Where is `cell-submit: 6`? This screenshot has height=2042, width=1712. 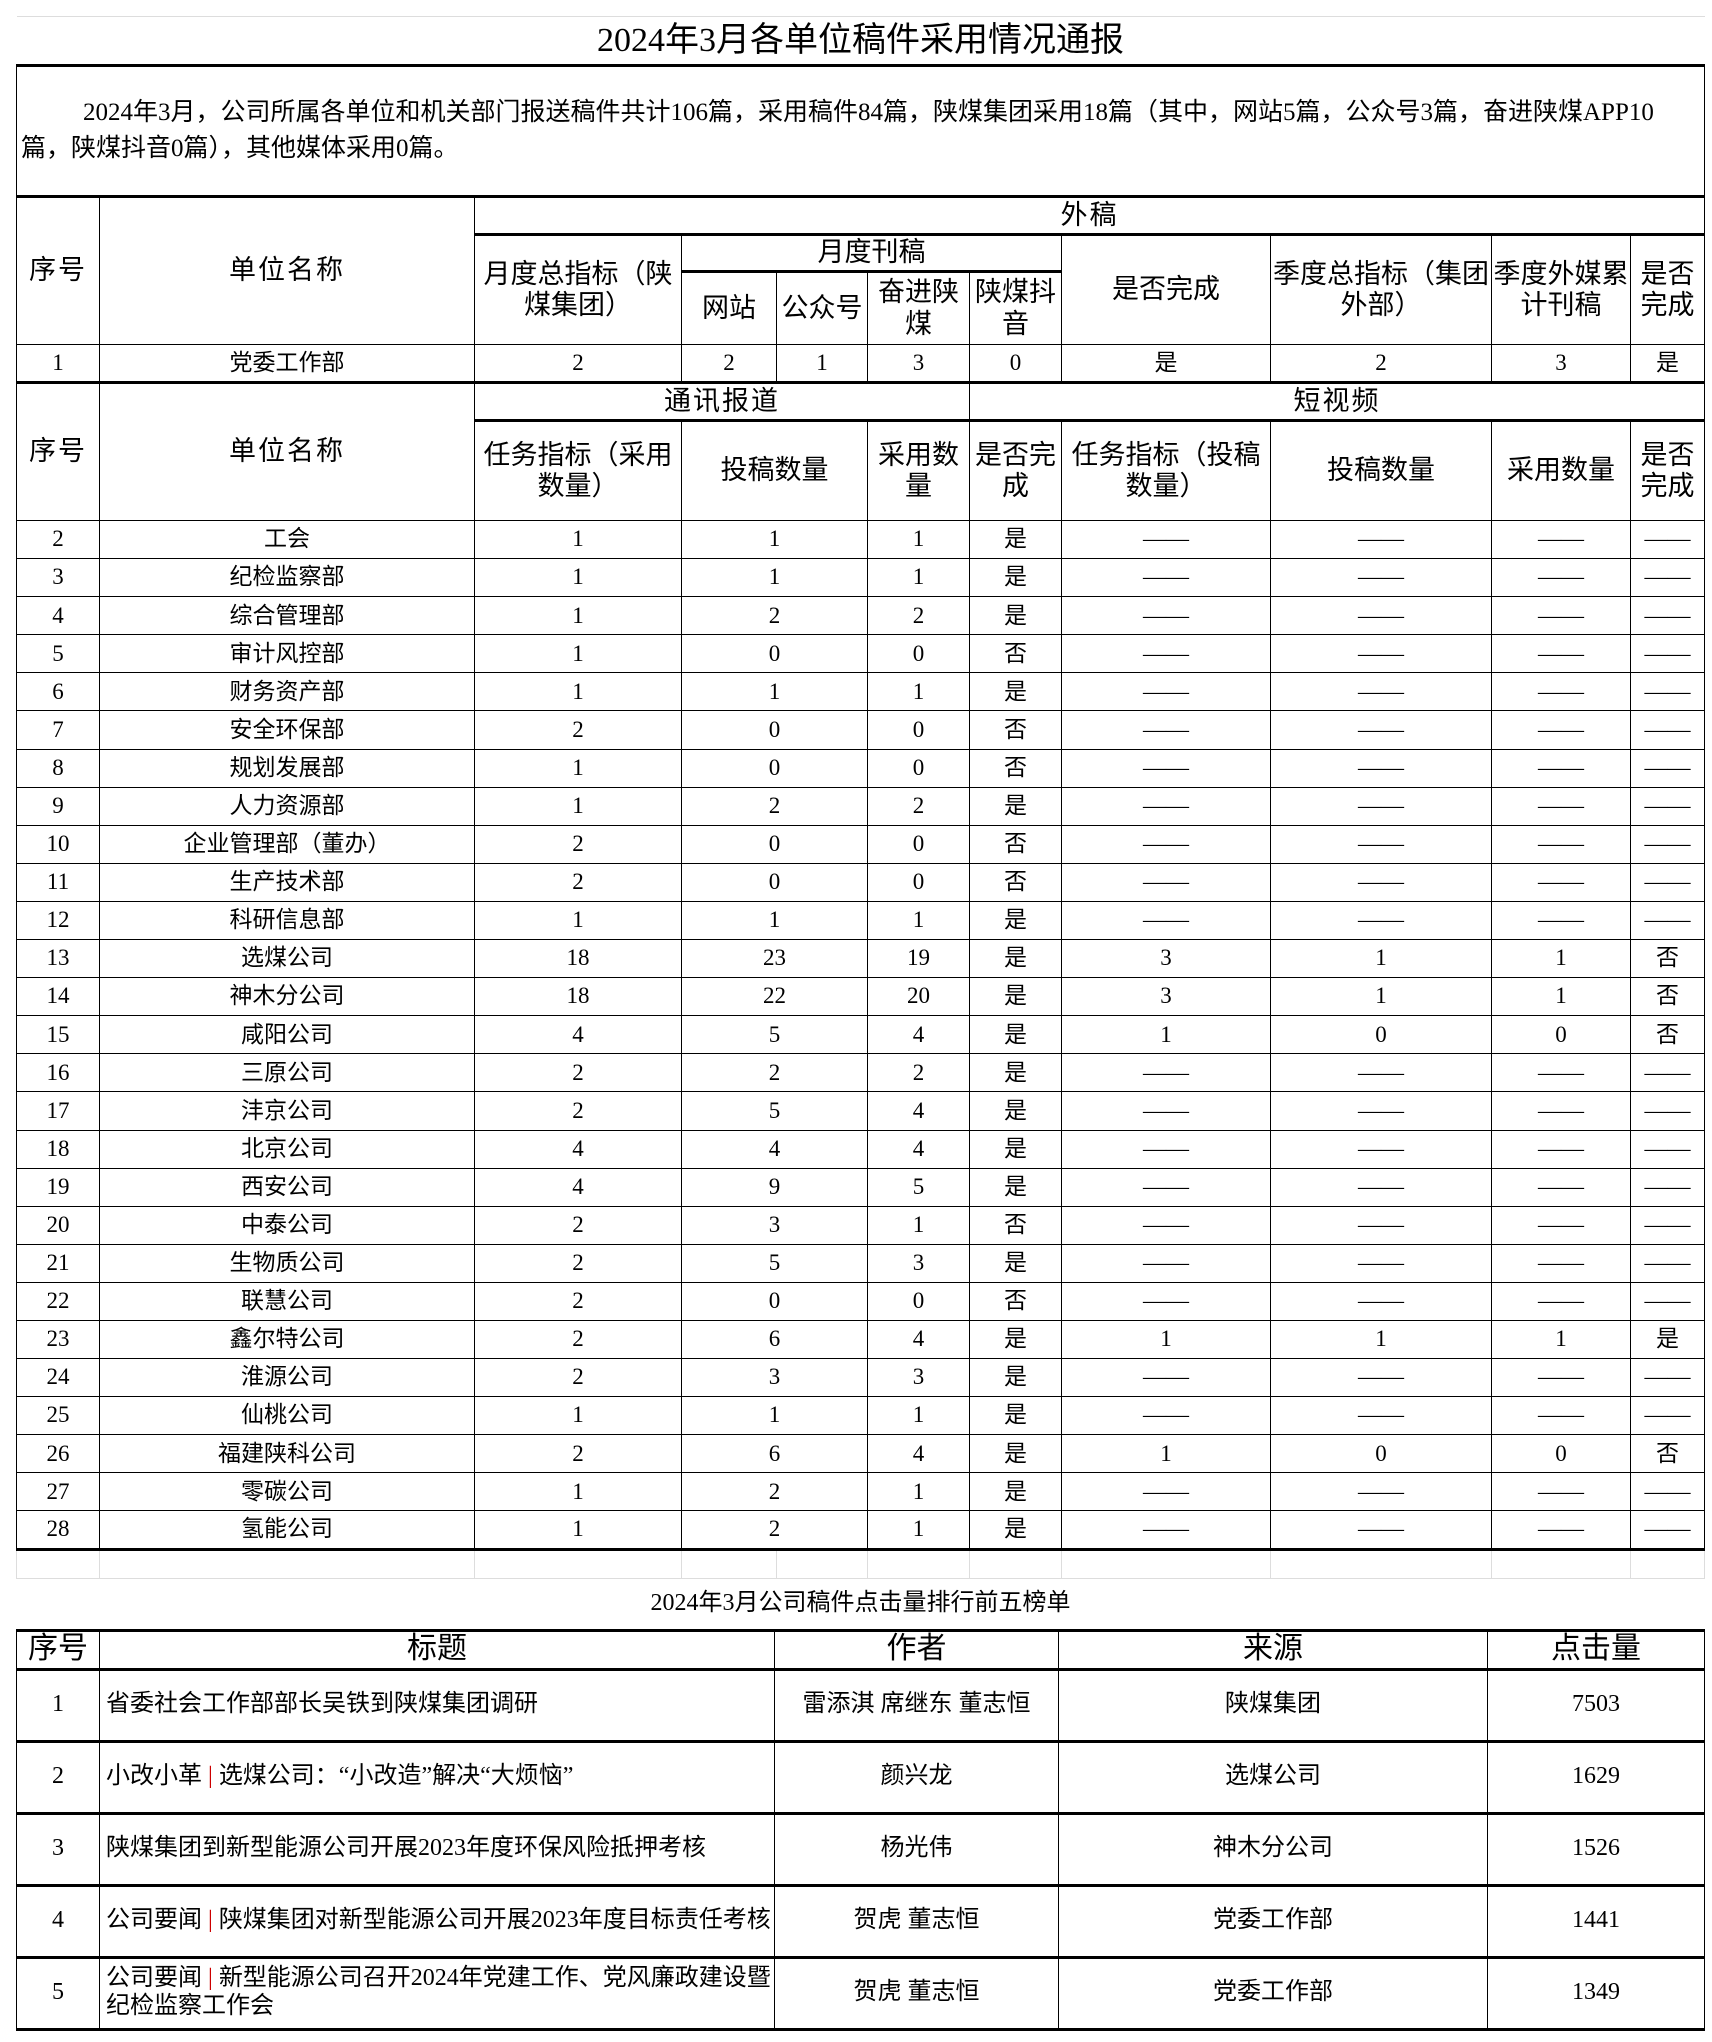 cell-submit: 6 is located at coordinates (774, 1454).